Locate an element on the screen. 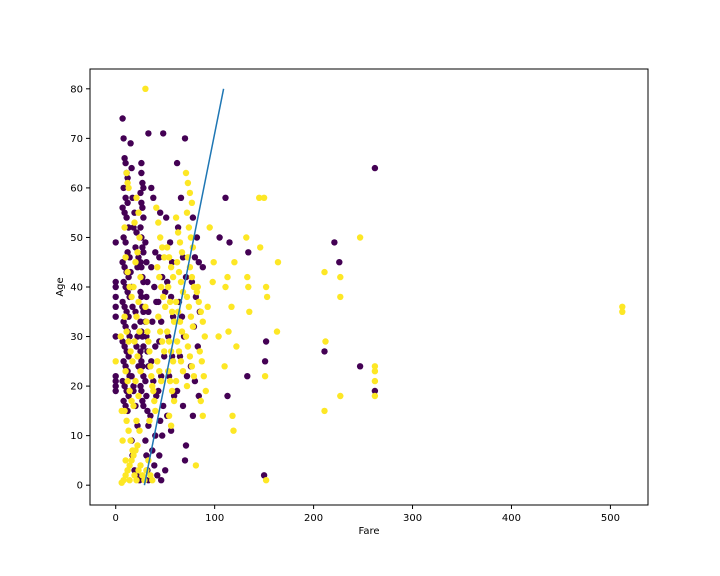 The height and width of the screenshot is (576, 720). y-tick-label: 0 is located at coordinates (80, 486).